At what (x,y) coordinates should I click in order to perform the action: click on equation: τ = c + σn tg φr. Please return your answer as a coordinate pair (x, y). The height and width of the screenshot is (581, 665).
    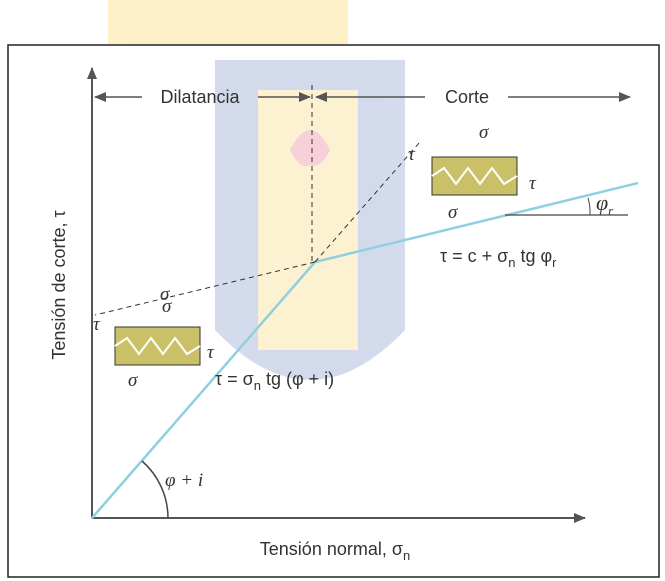
    Looking at the image, I should click on (498, 258).